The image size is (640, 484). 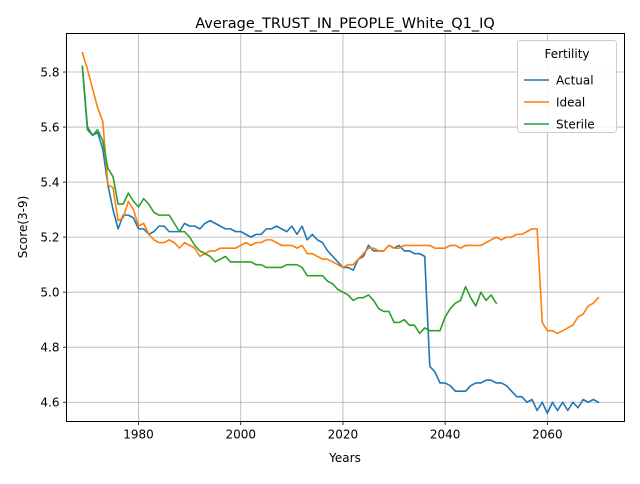 What do you see at coordinates (547, 435) in the screenshot?
I see `x-tick-label: 2060` at bounding box center [547, 435].